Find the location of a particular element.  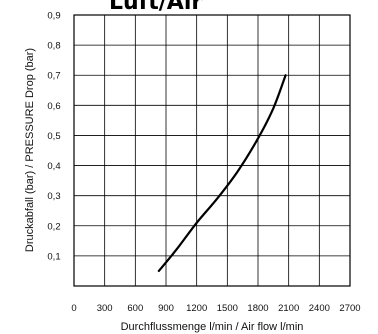

x-tick-label: 2700 is located at coordinates (349, 308).